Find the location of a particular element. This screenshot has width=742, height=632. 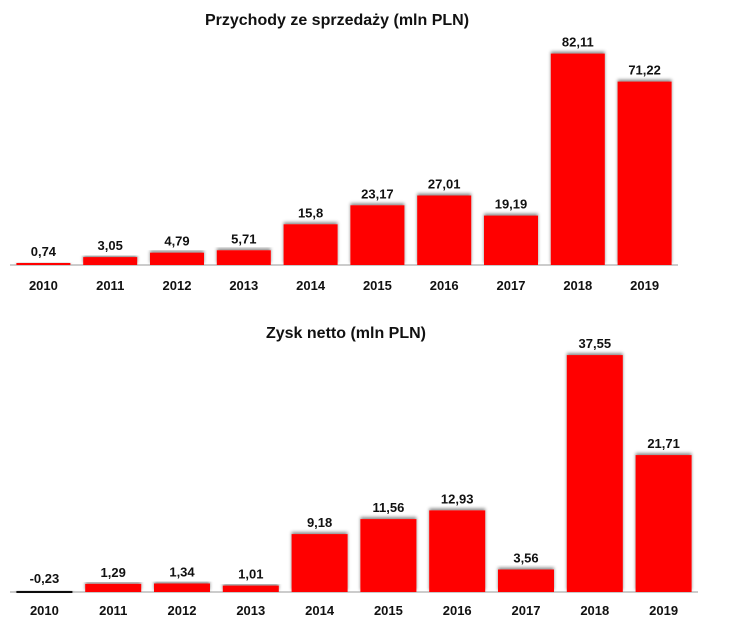

net-profit-x-tick-2014: 2014 is located at coordinates (320, 610).